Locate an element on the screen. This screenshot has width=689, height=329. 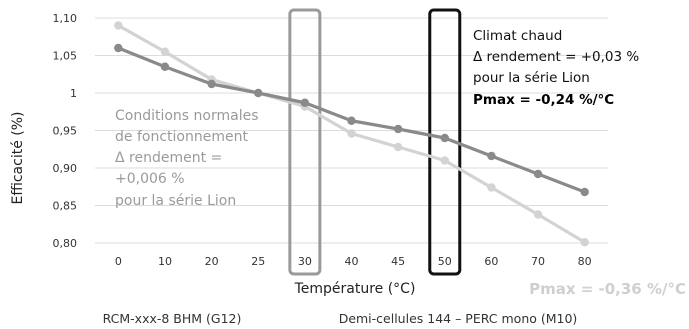
y-tick-label: 1,05 is located at coordinates (65, 56).